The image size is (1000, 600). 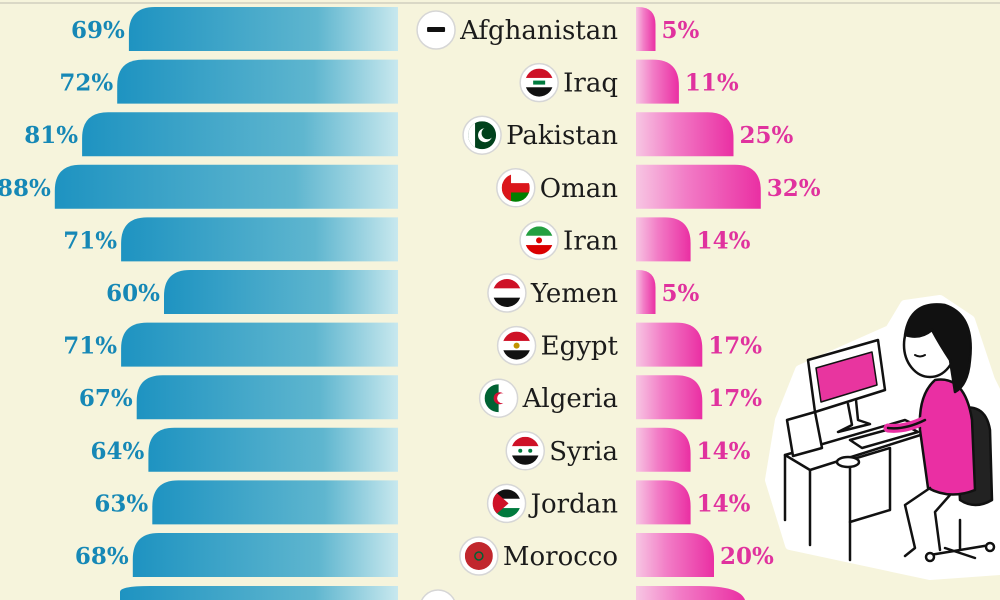 I want to click on country-label: Iran, so click(x=590, y=241).